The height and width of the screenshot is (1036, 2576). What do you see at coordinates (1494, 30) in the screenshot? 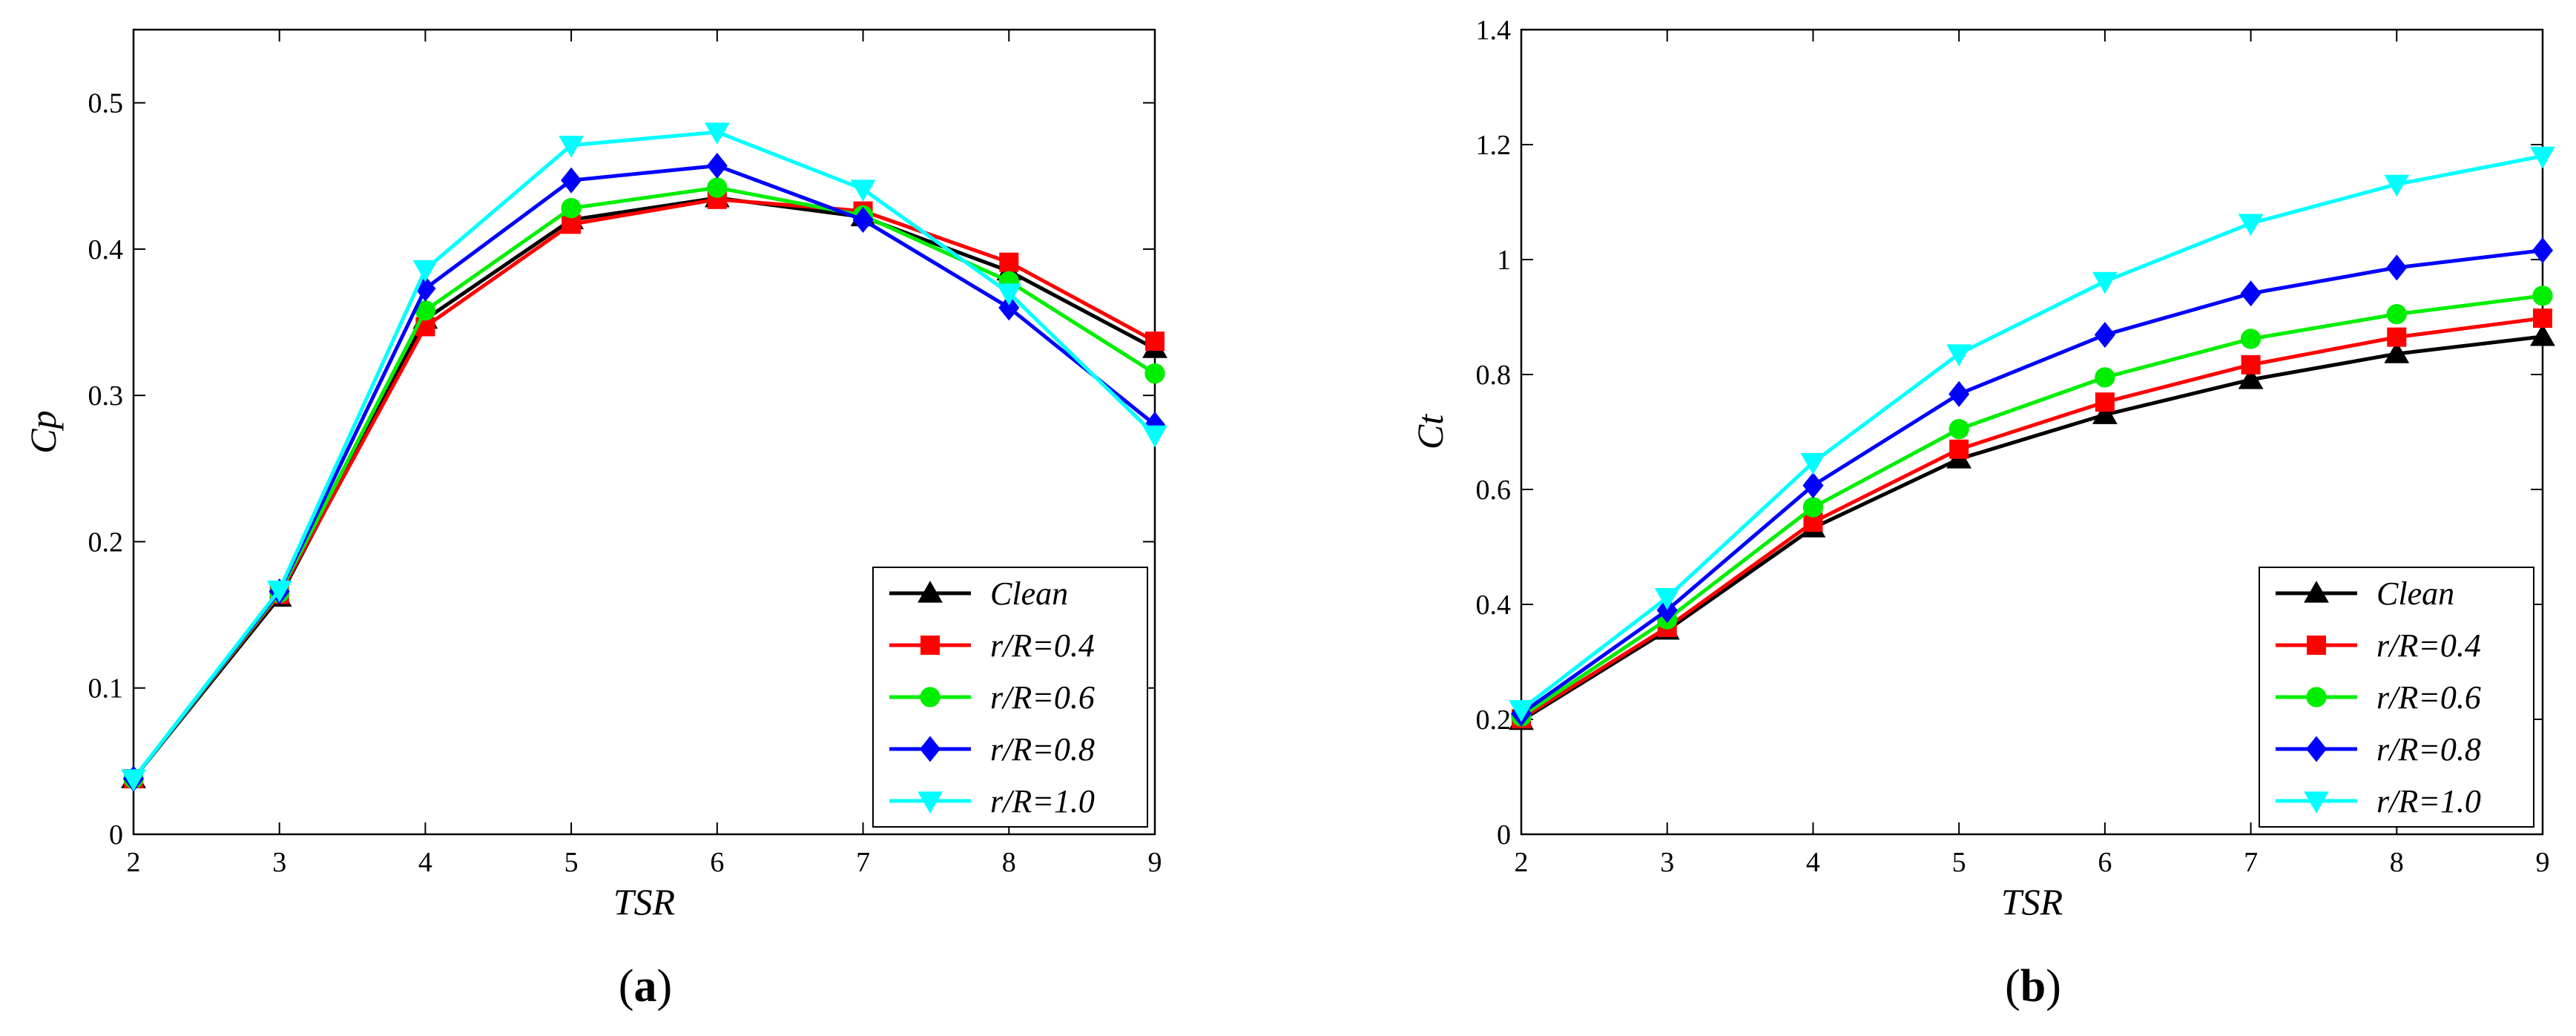
I see `y-tick-label: 1.4` at bounding box center [1494, 30].